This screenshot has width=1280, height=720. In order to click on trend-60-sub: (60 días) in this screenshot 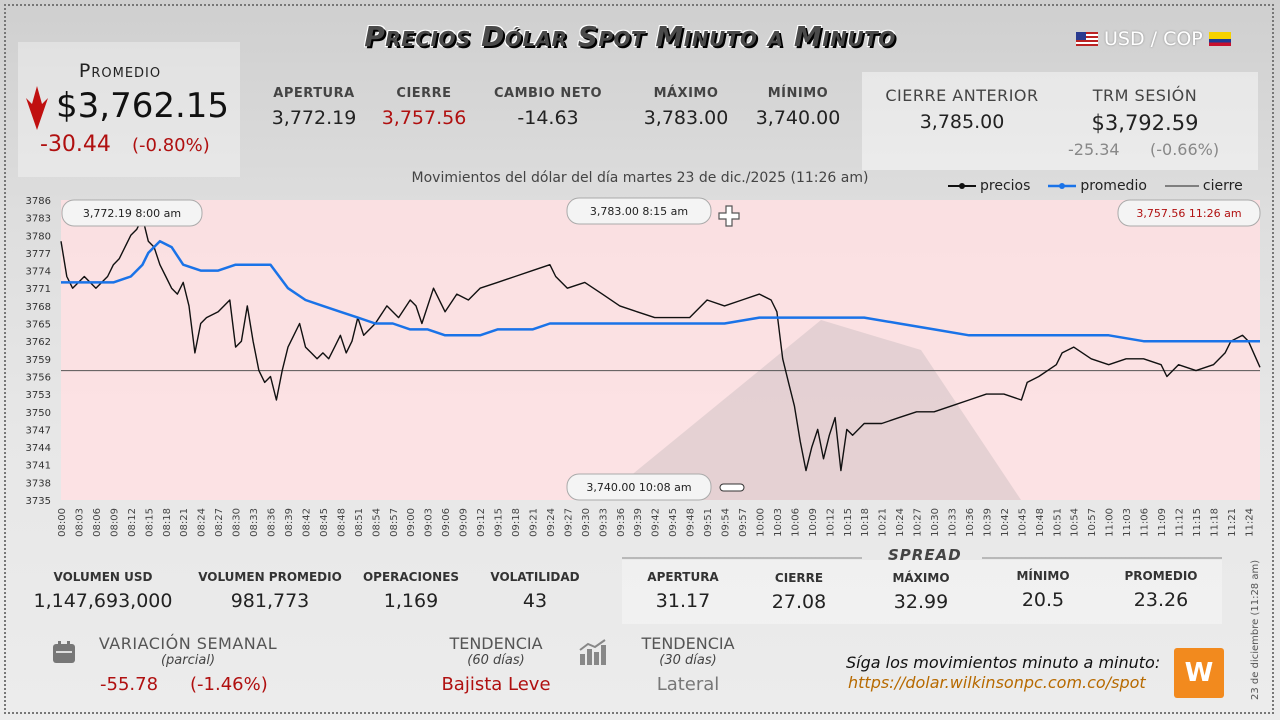, I will do `click(496, 660)`.